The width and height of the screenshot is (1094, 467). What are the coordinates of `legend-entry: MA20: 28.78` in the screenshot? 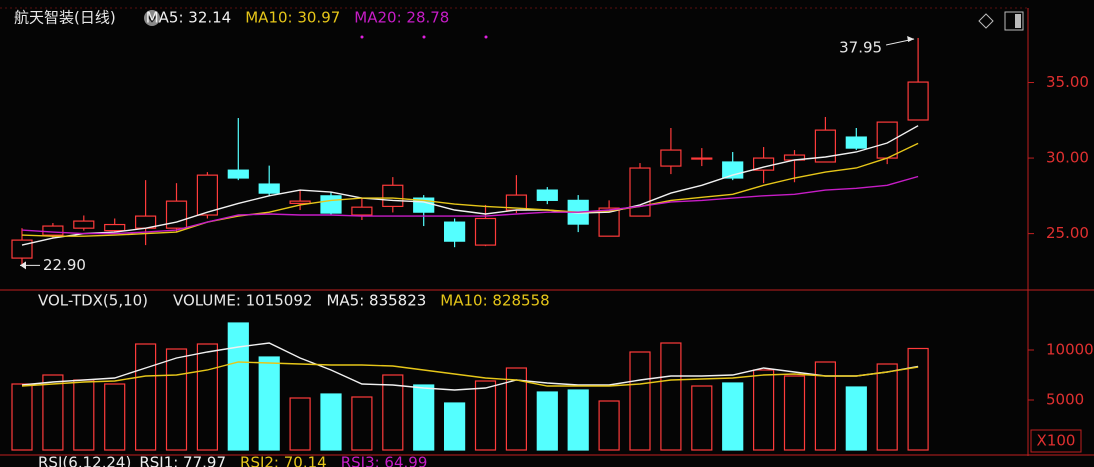 It's located at (401, 18).